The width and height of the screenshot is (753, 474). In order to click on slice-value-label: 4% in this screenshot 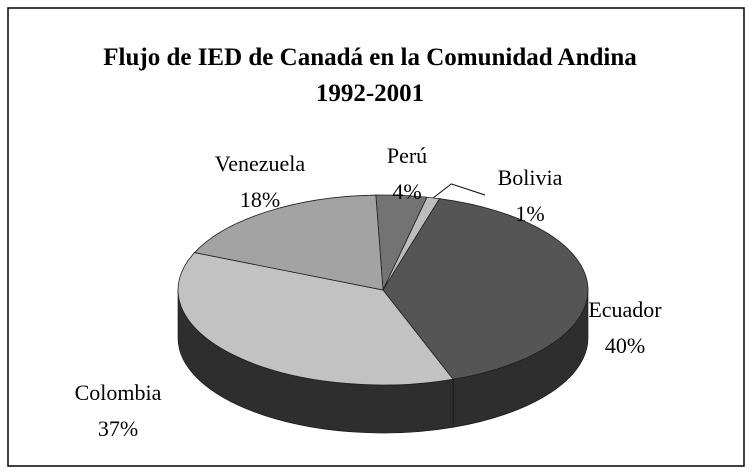, I will do `click(406, 191)`.